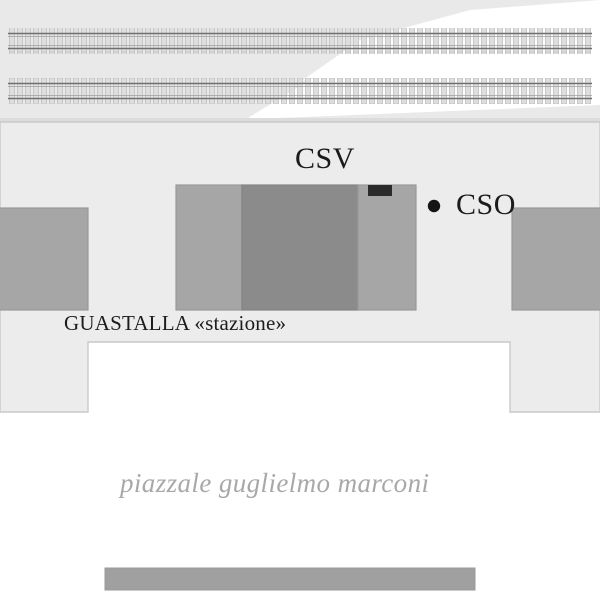 The image size is (600, 600). Describe the element at coordinates (300, 41) in the screenshot. I see `railway-track-upper` at that location.